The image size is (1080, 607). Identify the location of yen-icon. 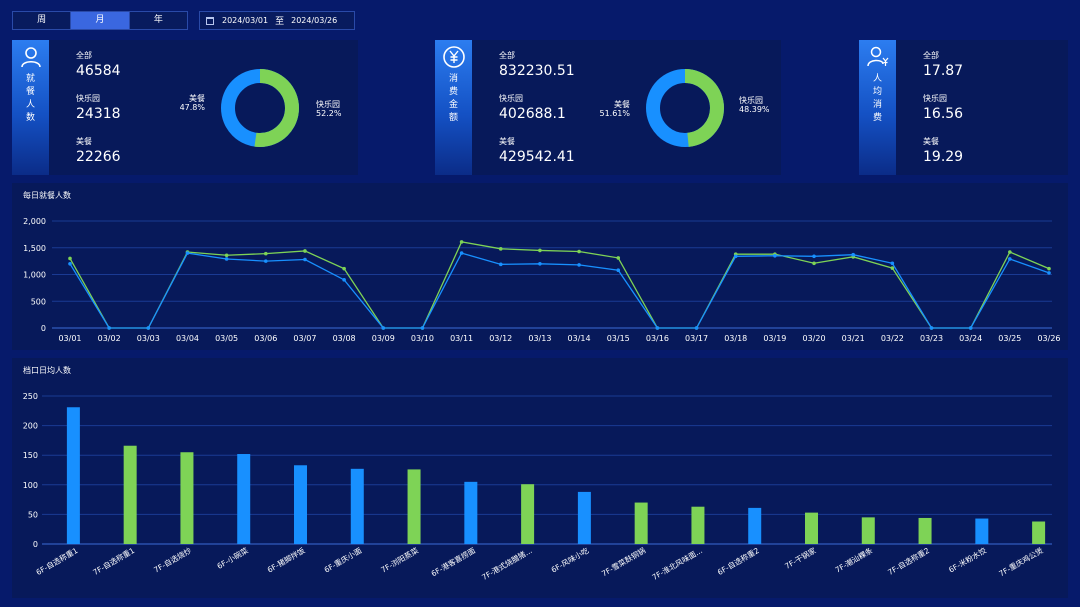
(453, 57).